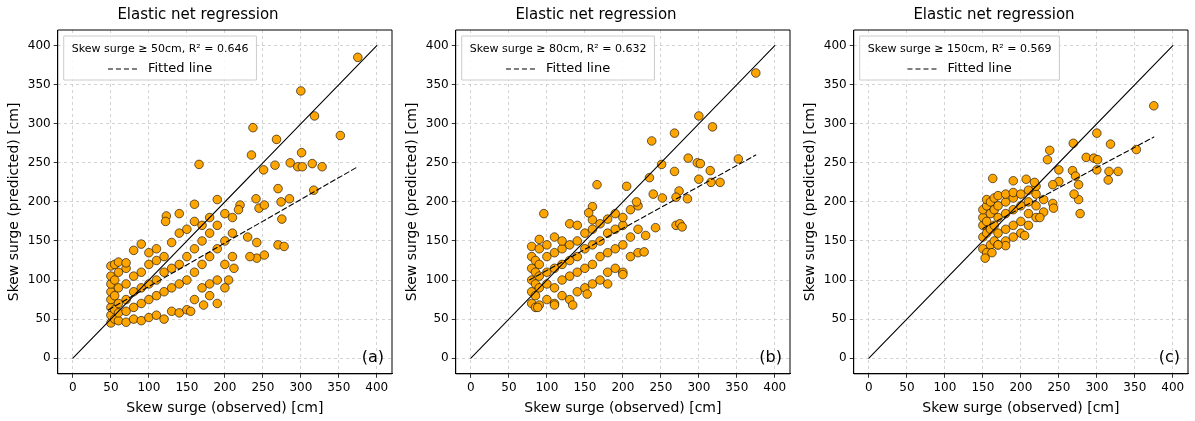  I want to click on annotation: (b), so click(770, 356).